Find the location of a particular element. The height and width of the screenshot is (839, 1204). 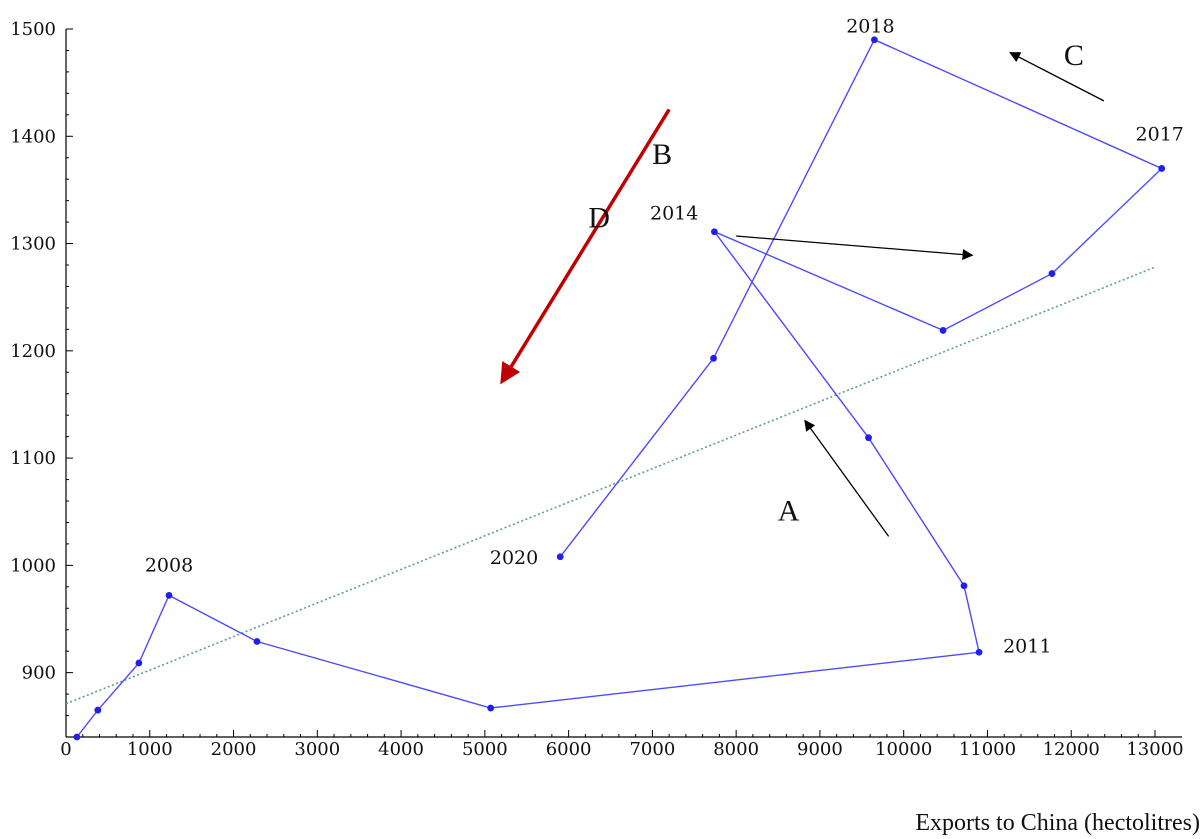

y-tick-label: 1200 is located at coordinates (33, 351).